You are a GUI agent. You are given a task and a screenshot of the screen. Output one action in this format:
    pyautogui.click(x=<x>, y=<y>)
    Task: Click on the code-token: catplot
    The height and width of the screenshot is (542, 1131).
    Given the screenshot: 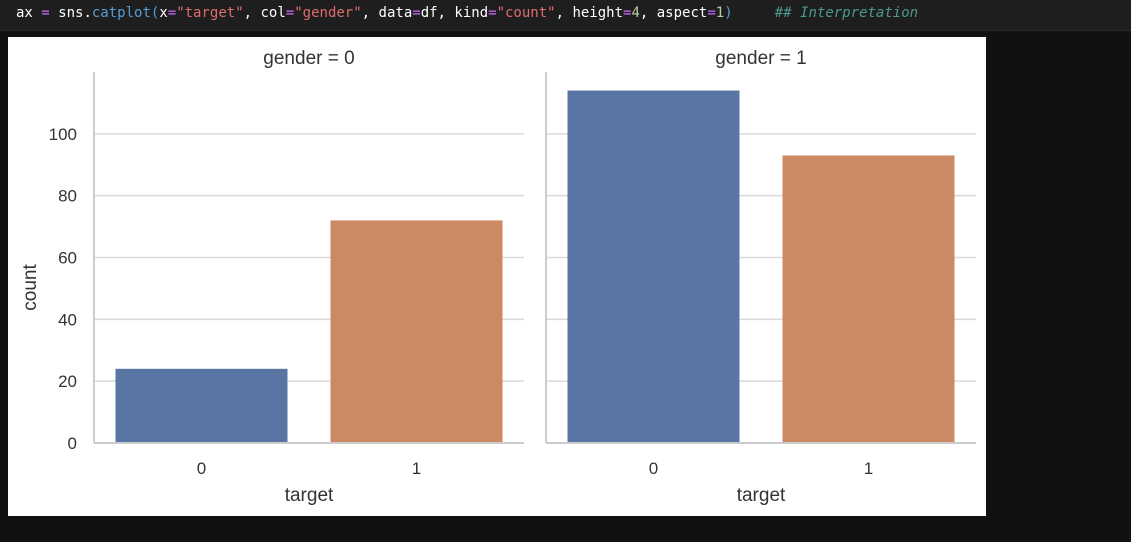 What is the action you would take?
    pyautogui.click(x=121, y=13)
    